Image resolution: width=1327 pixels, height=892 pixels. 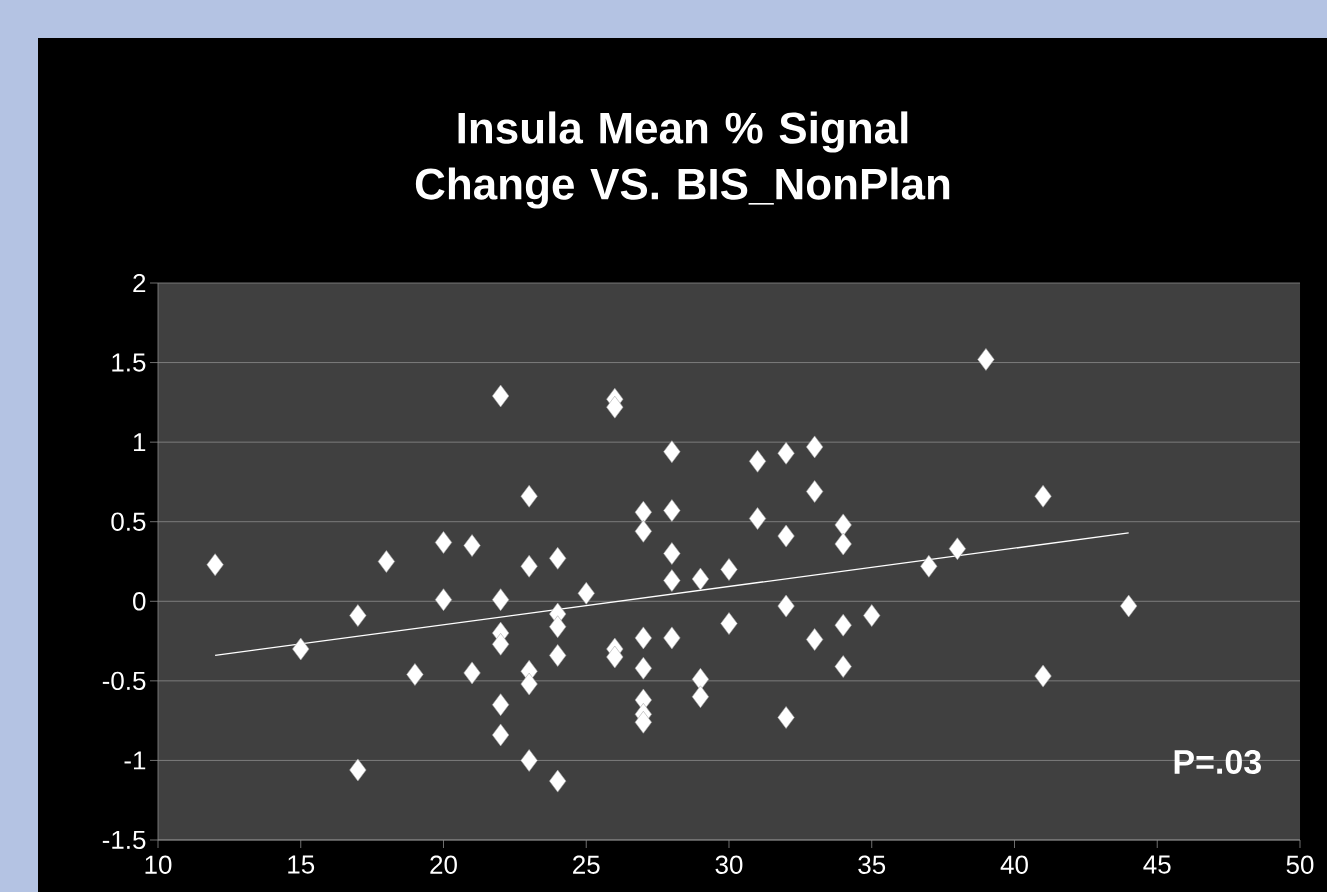 I want to click on y-tick-label: 1, so click(x=139, y=442).